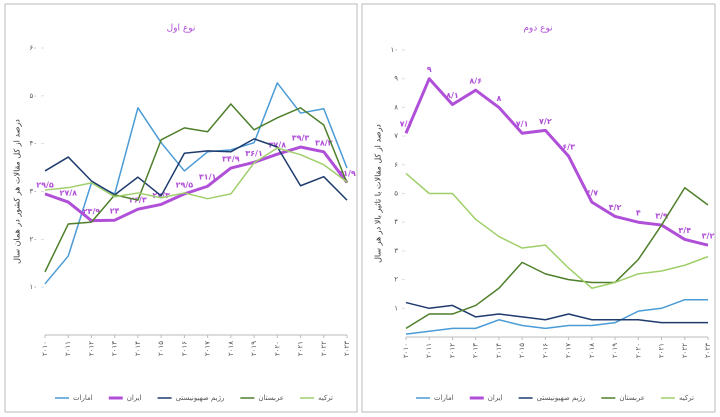 Image resolution: width=720 pixels, height=417 pixels. Describe the element at coordinates (615, 207) in the screenshot. I see `value-label: ۴/۲` at that location.